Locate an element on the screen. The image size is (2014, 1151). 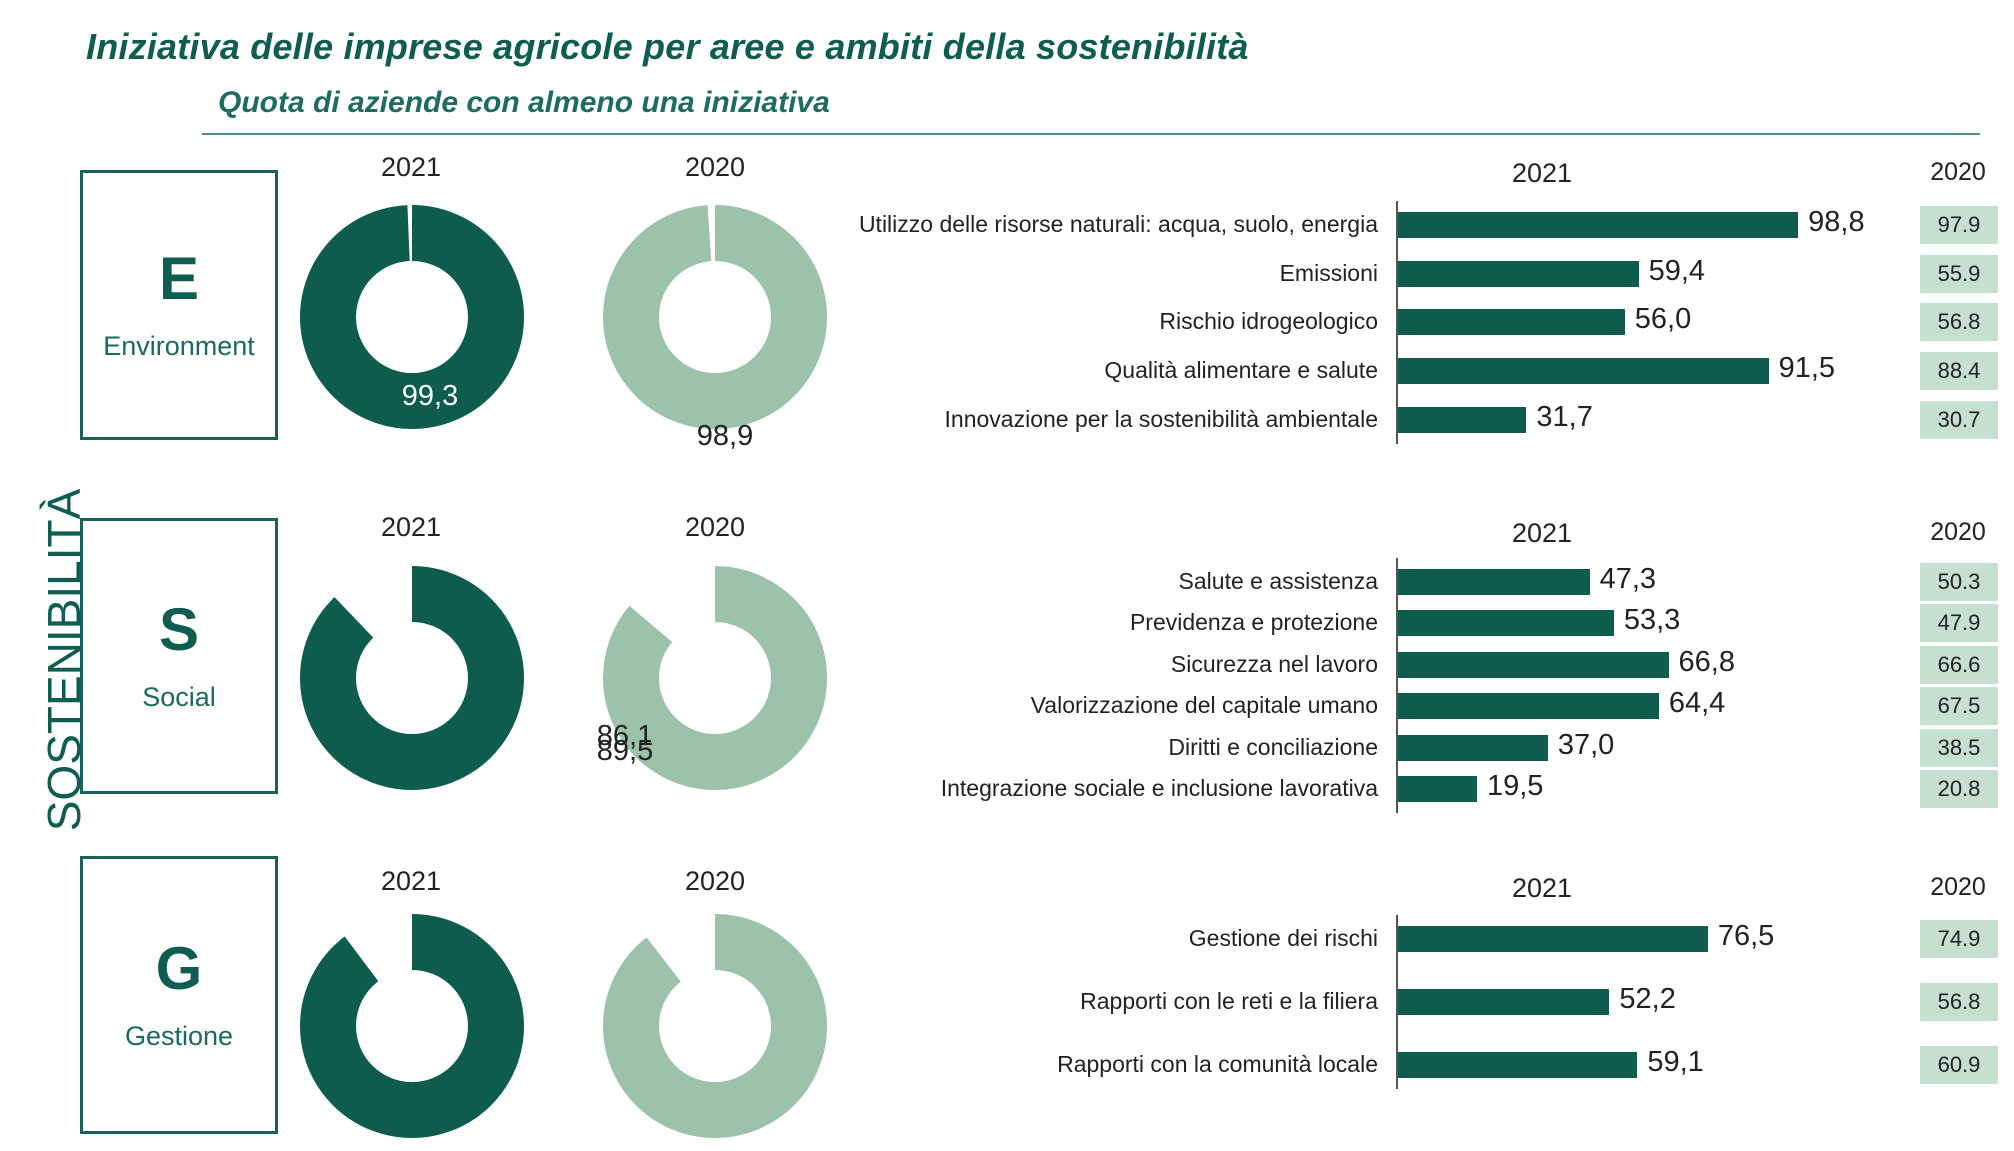
social-bar-value: 37,0 is located at coordinates (1586, 745).